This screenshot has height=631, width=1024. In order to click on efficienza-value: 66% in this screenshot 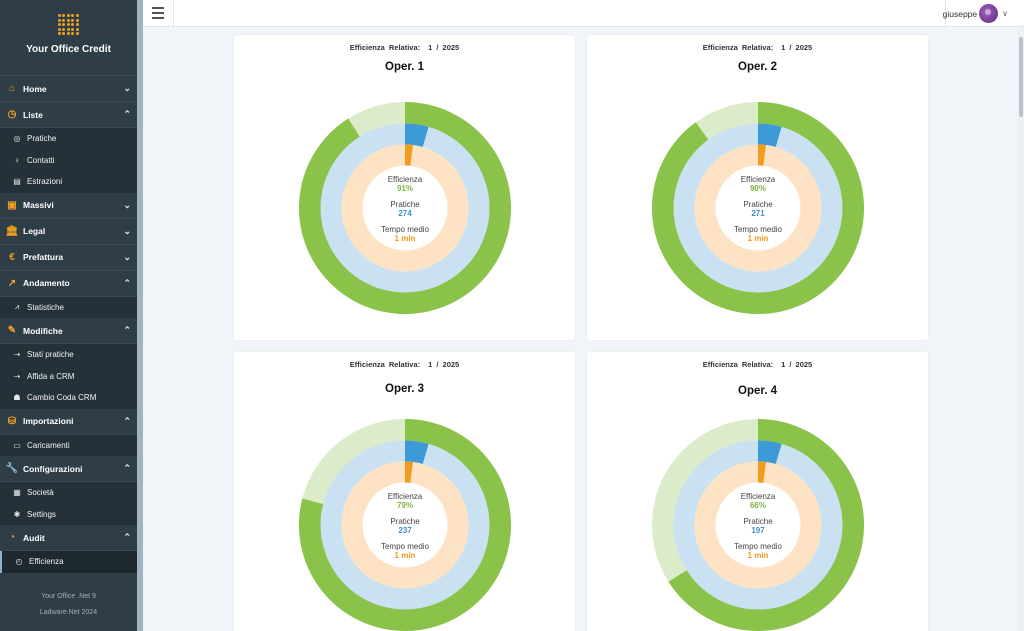, I will do `click(757, 505)`.